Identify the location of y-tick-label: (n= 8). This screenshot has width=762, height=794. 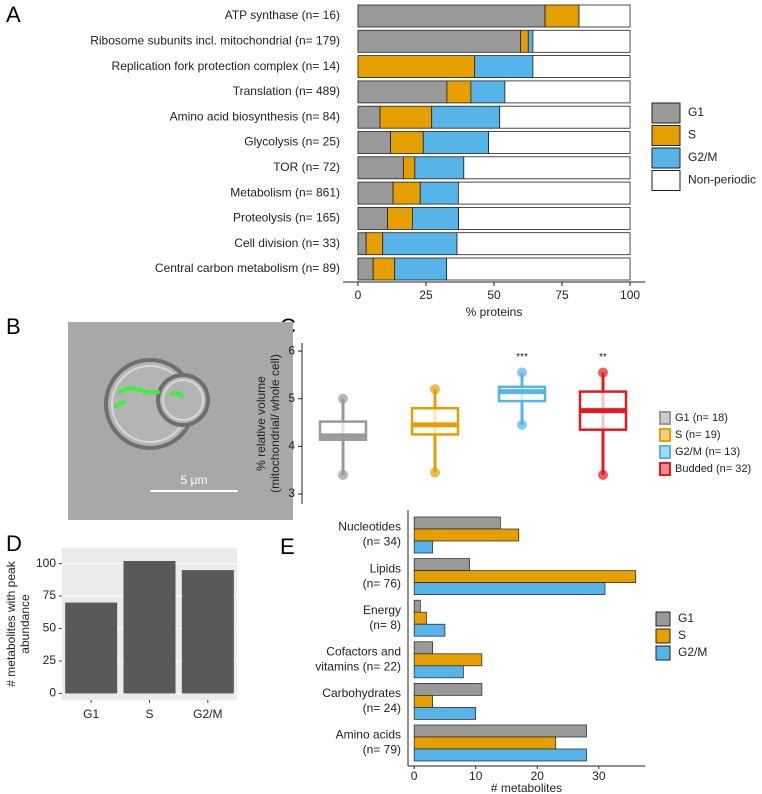
(385, 625).